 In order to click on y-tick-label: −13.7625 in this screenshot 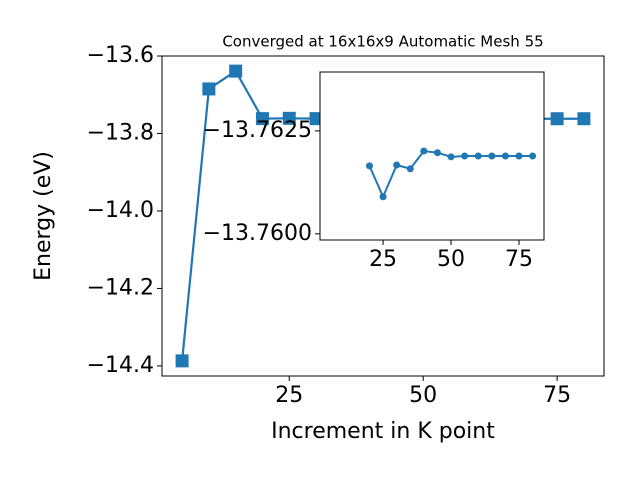, I will do `click(257, 130)`.